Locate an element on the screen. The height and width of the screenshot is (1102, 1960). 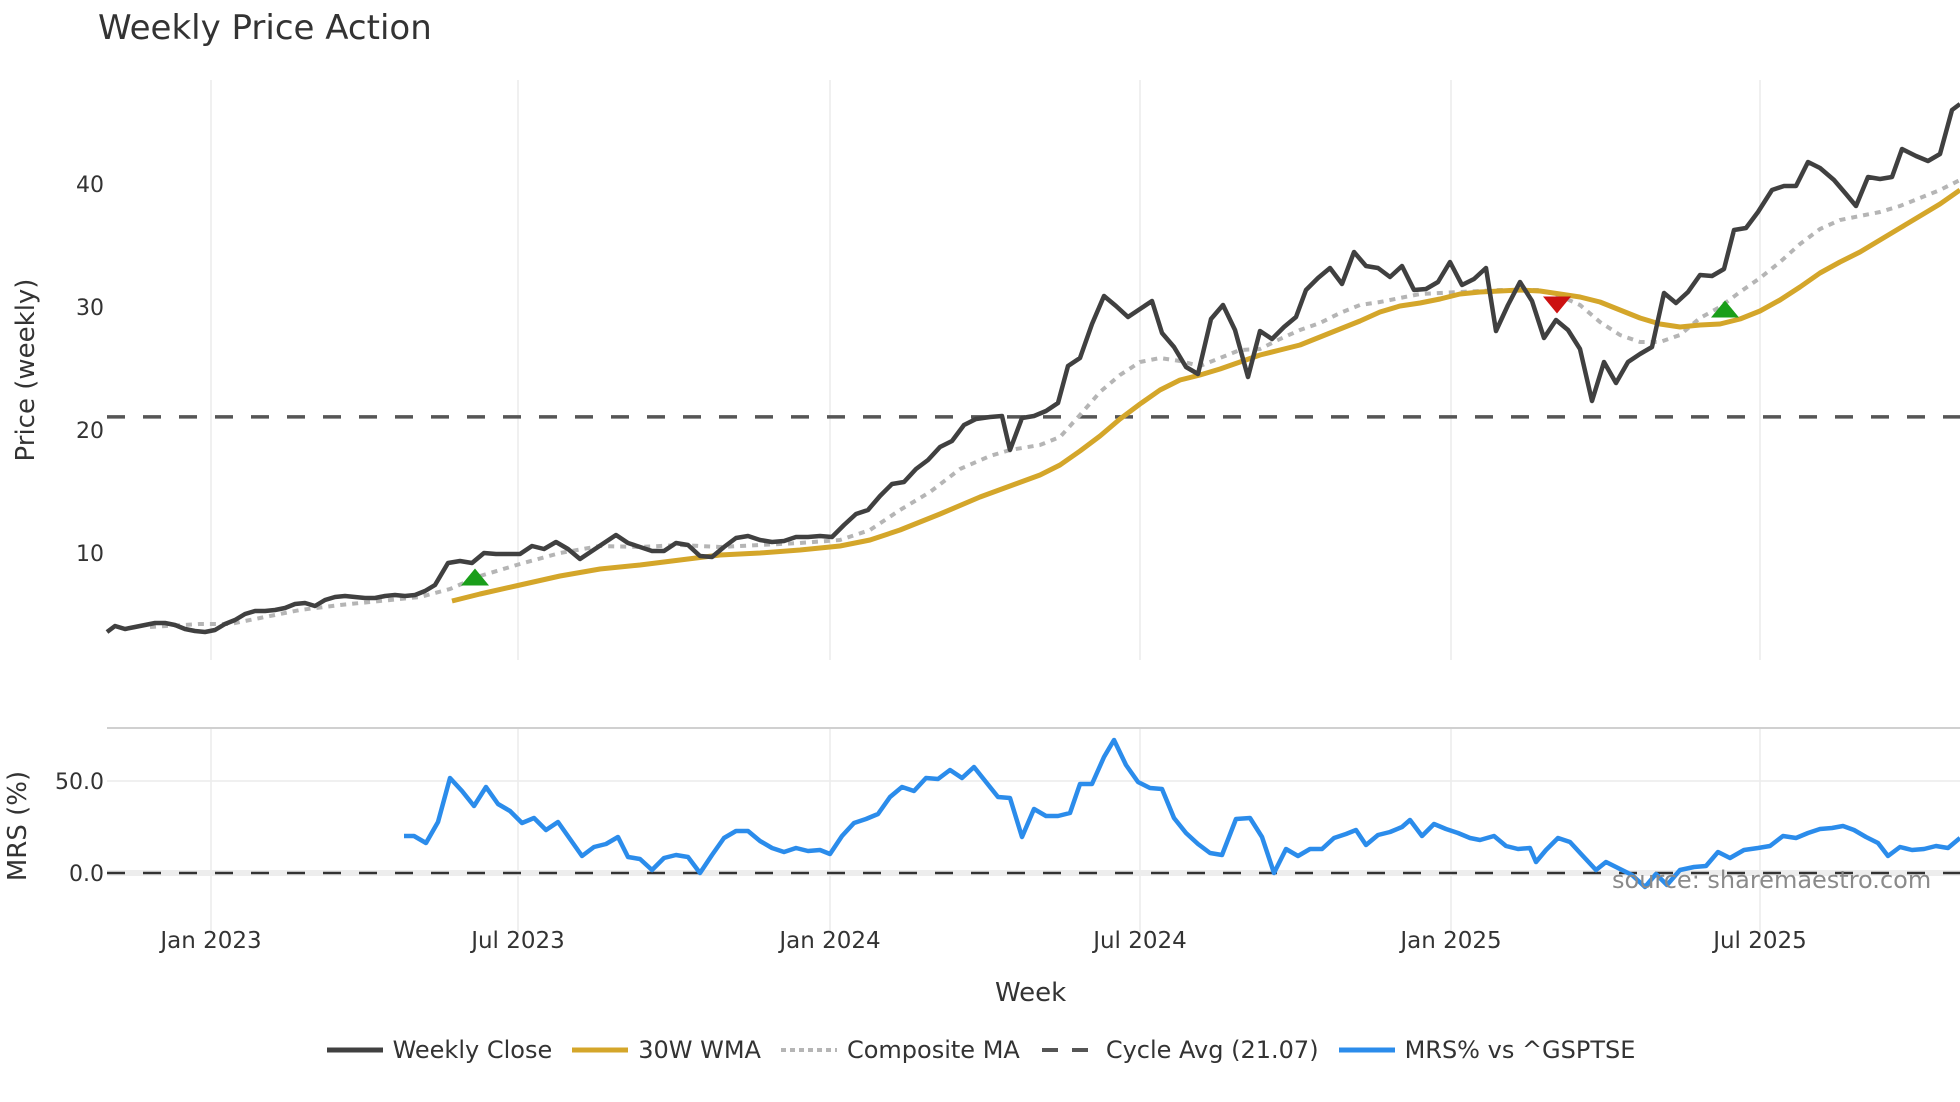
legend-item-cycle-avg: Cycle Avg (21.07) is located at coordinates (1178, 1050).